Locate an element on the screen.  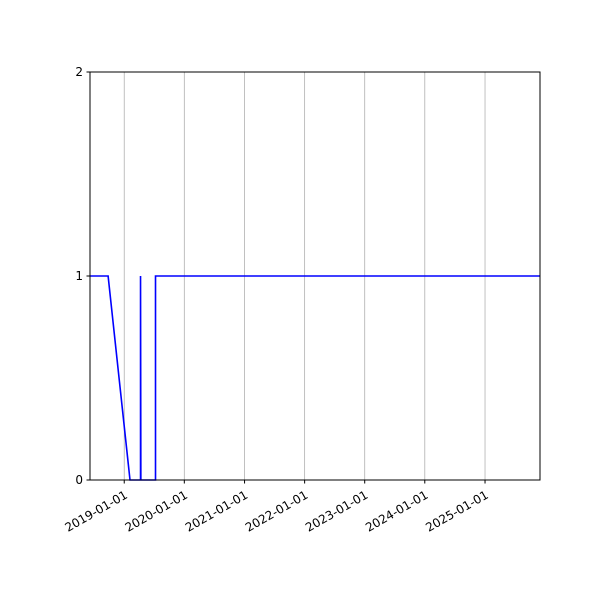
x-tick-label: 2019-01-01 is located at coordinates (96, 511).